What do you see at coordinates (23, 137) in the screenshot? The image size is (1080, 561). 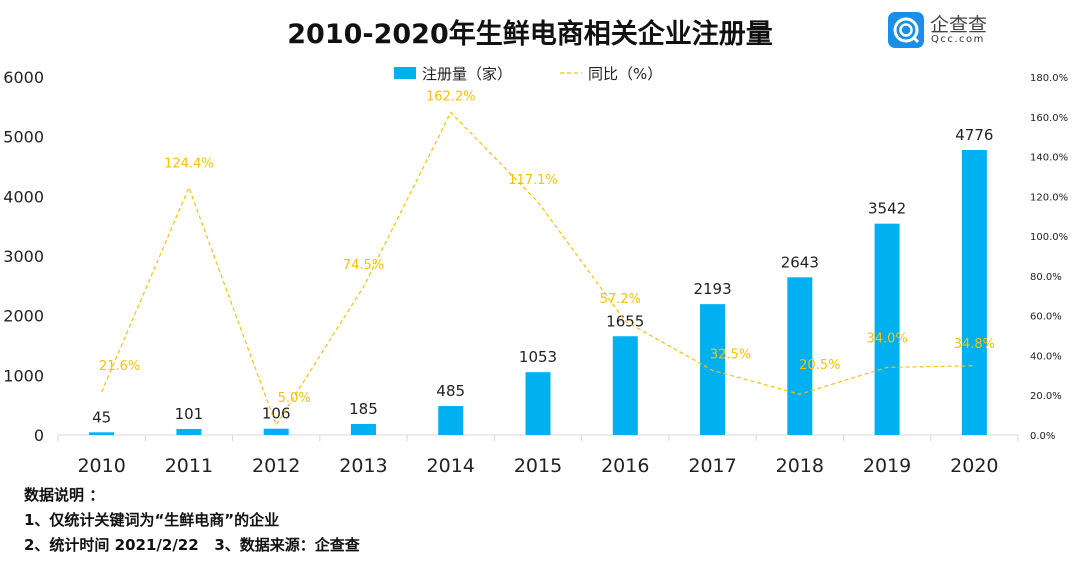 I see `left-axis-tick-label: 5000` at bounding box center [23, 137].